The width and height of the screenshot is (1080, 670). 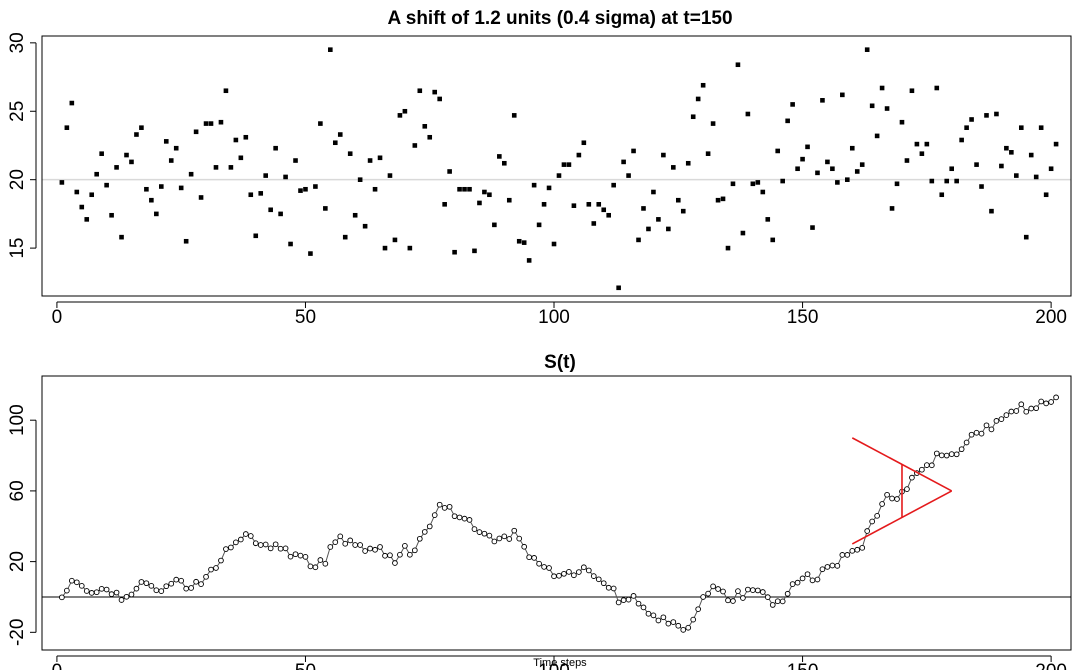 What do you see at coordinates (22, 145) in the screenshot?
I see `chart-1-y-axis: 15 20 25 30` at bounding box center [22, 145].